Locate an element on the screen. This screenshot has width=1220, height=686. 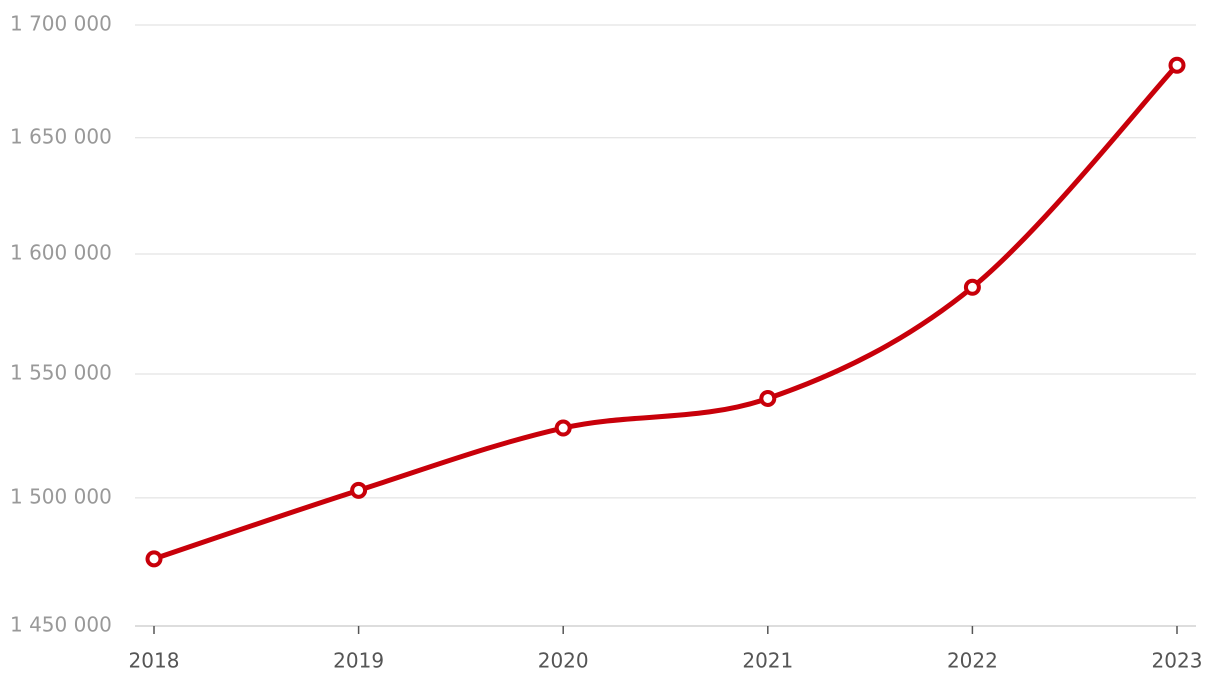
y-tick-label: 1 550 000 is located at coordinates (61, 373).